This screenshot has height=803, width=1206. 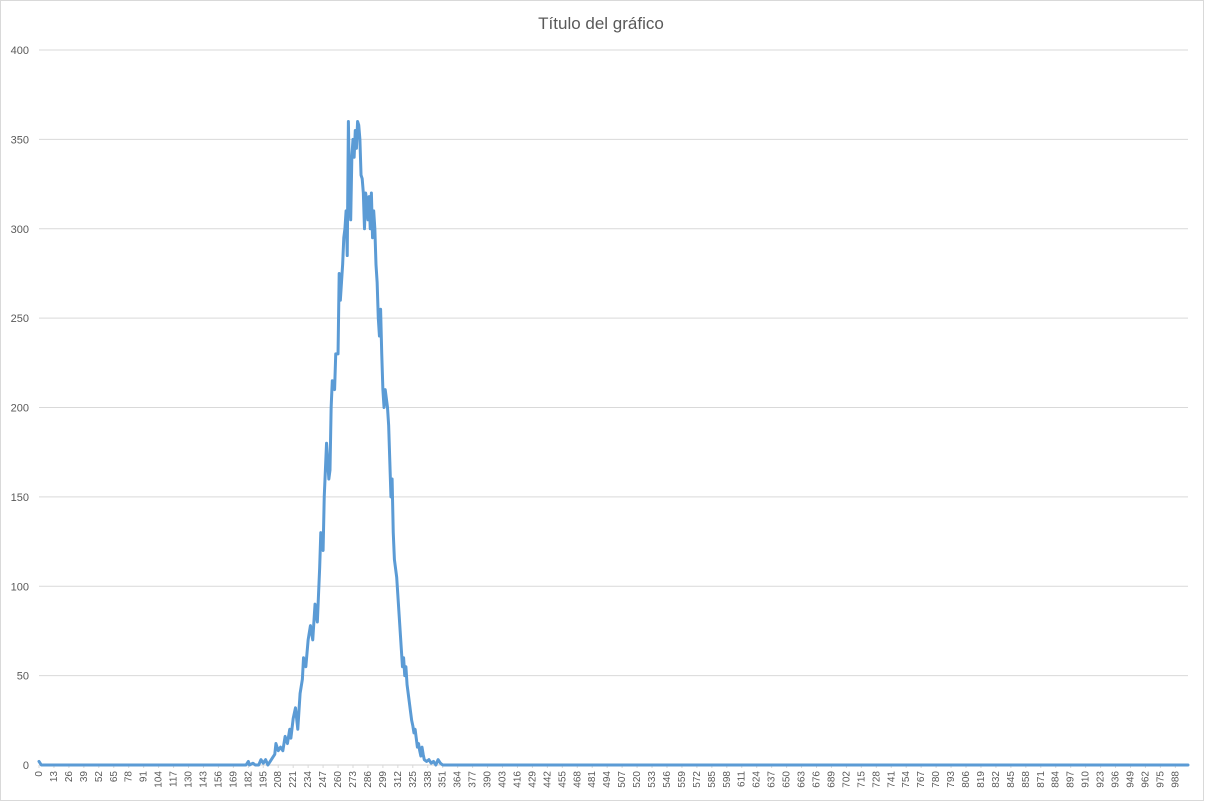 I want to click on x-tick-label: 637, so click(x=772, y=779).